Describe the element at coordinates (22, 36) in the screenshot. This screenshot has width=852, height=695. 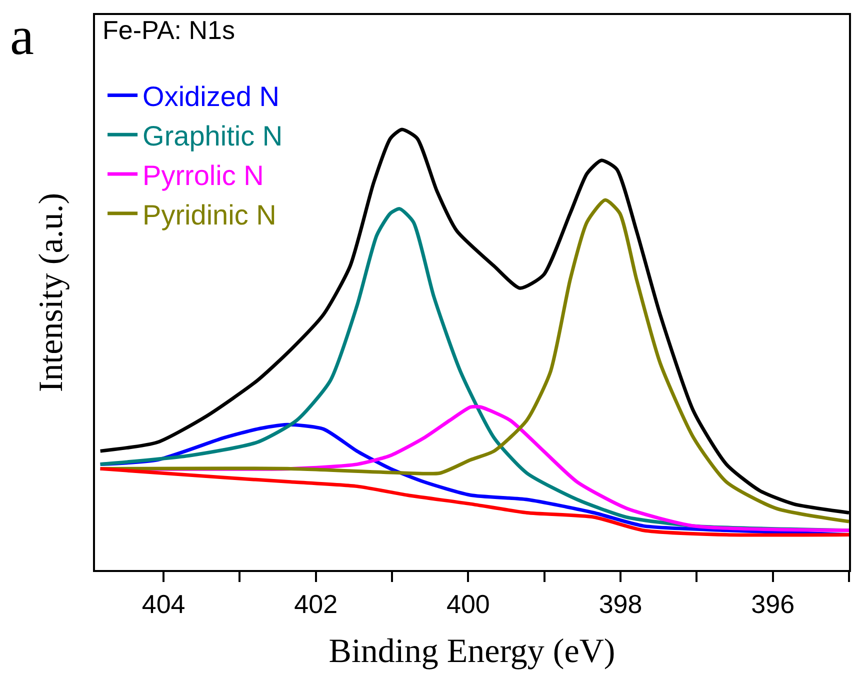
I see `text: a` at that location.